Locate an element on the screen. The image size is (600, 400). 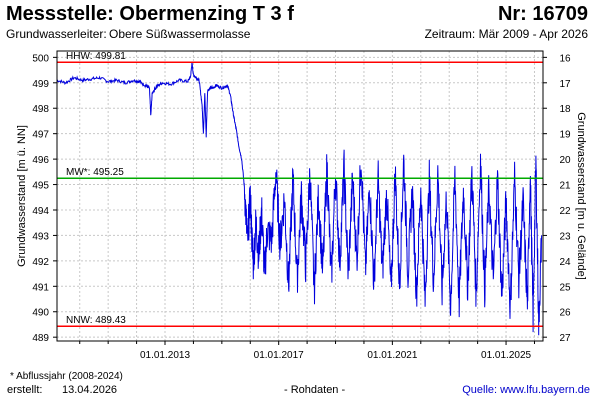
y2-tick-label: 27 is located at coordinates (565, 338).